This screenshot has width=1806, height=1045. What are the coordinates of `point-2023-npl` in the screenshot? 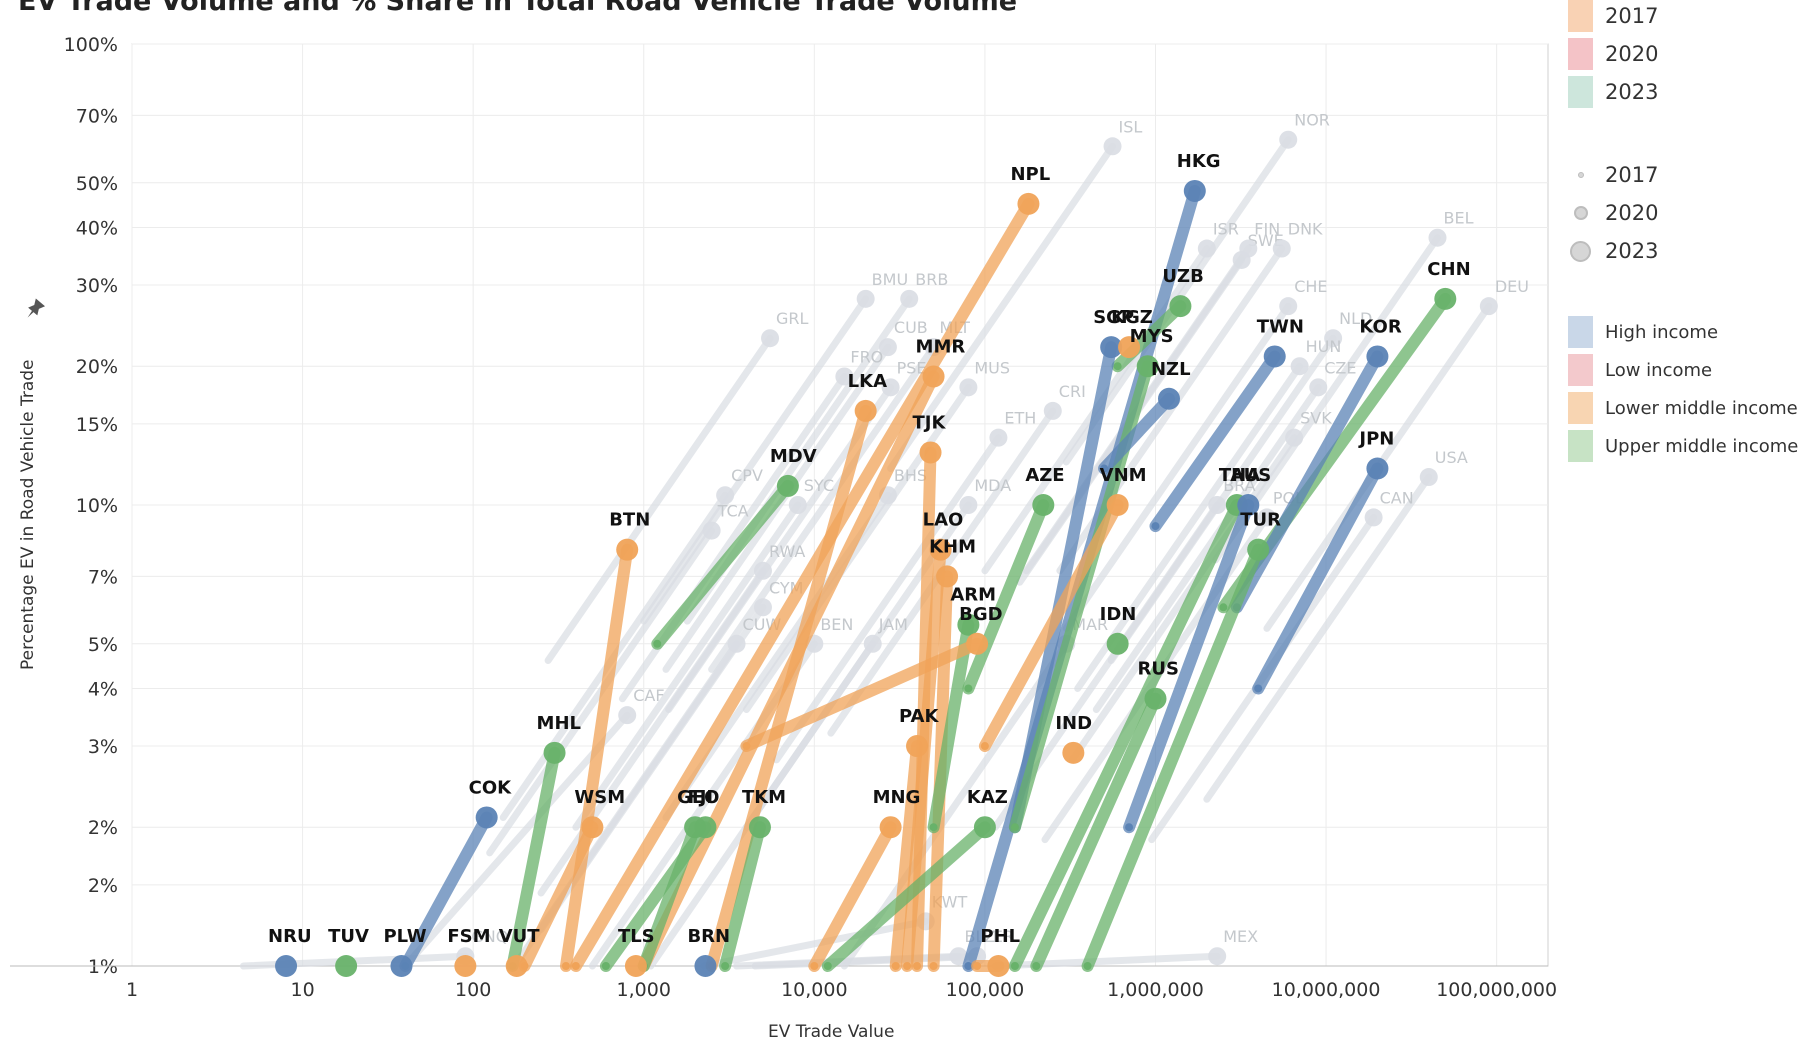 It's located at (1028, 203).